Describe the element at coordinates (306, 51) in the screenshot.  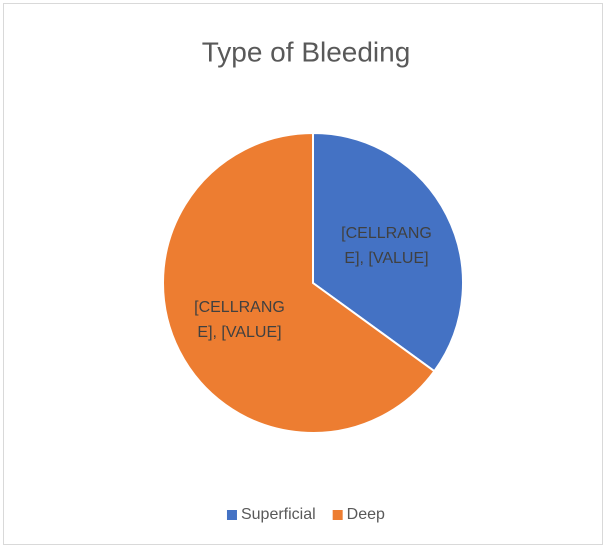
I see `chart-title: Type of Bleeding` at that location.